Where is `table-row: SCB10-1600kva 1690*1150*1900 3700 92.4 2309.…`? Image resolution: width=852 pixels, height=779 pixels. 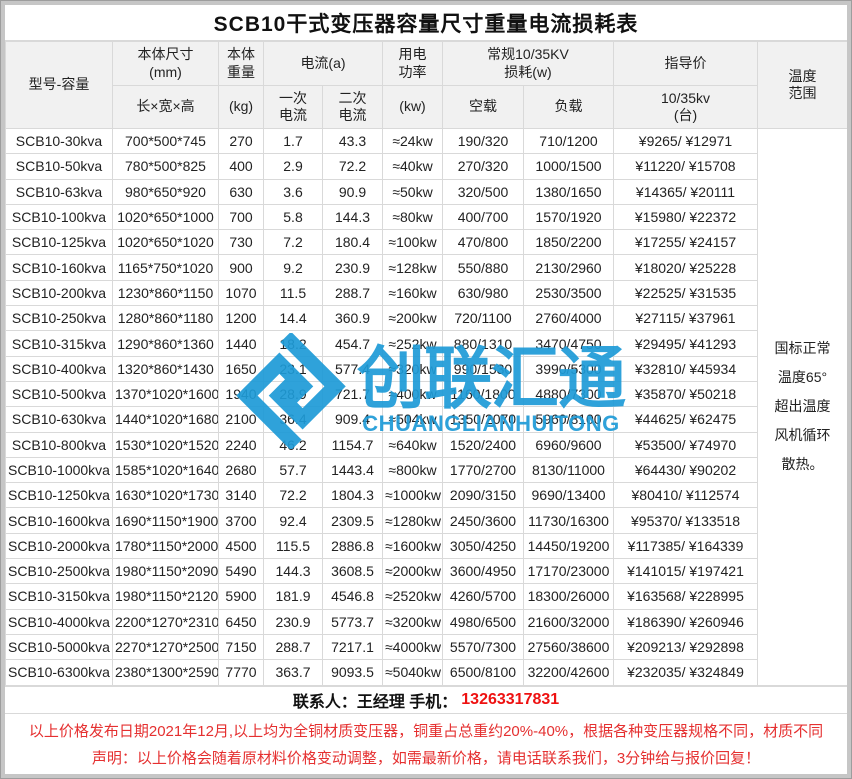 table-row: SCB10-1600kva 1690*1150*1900 3700 92.4 2309.… is located at coordinates (426, 520).